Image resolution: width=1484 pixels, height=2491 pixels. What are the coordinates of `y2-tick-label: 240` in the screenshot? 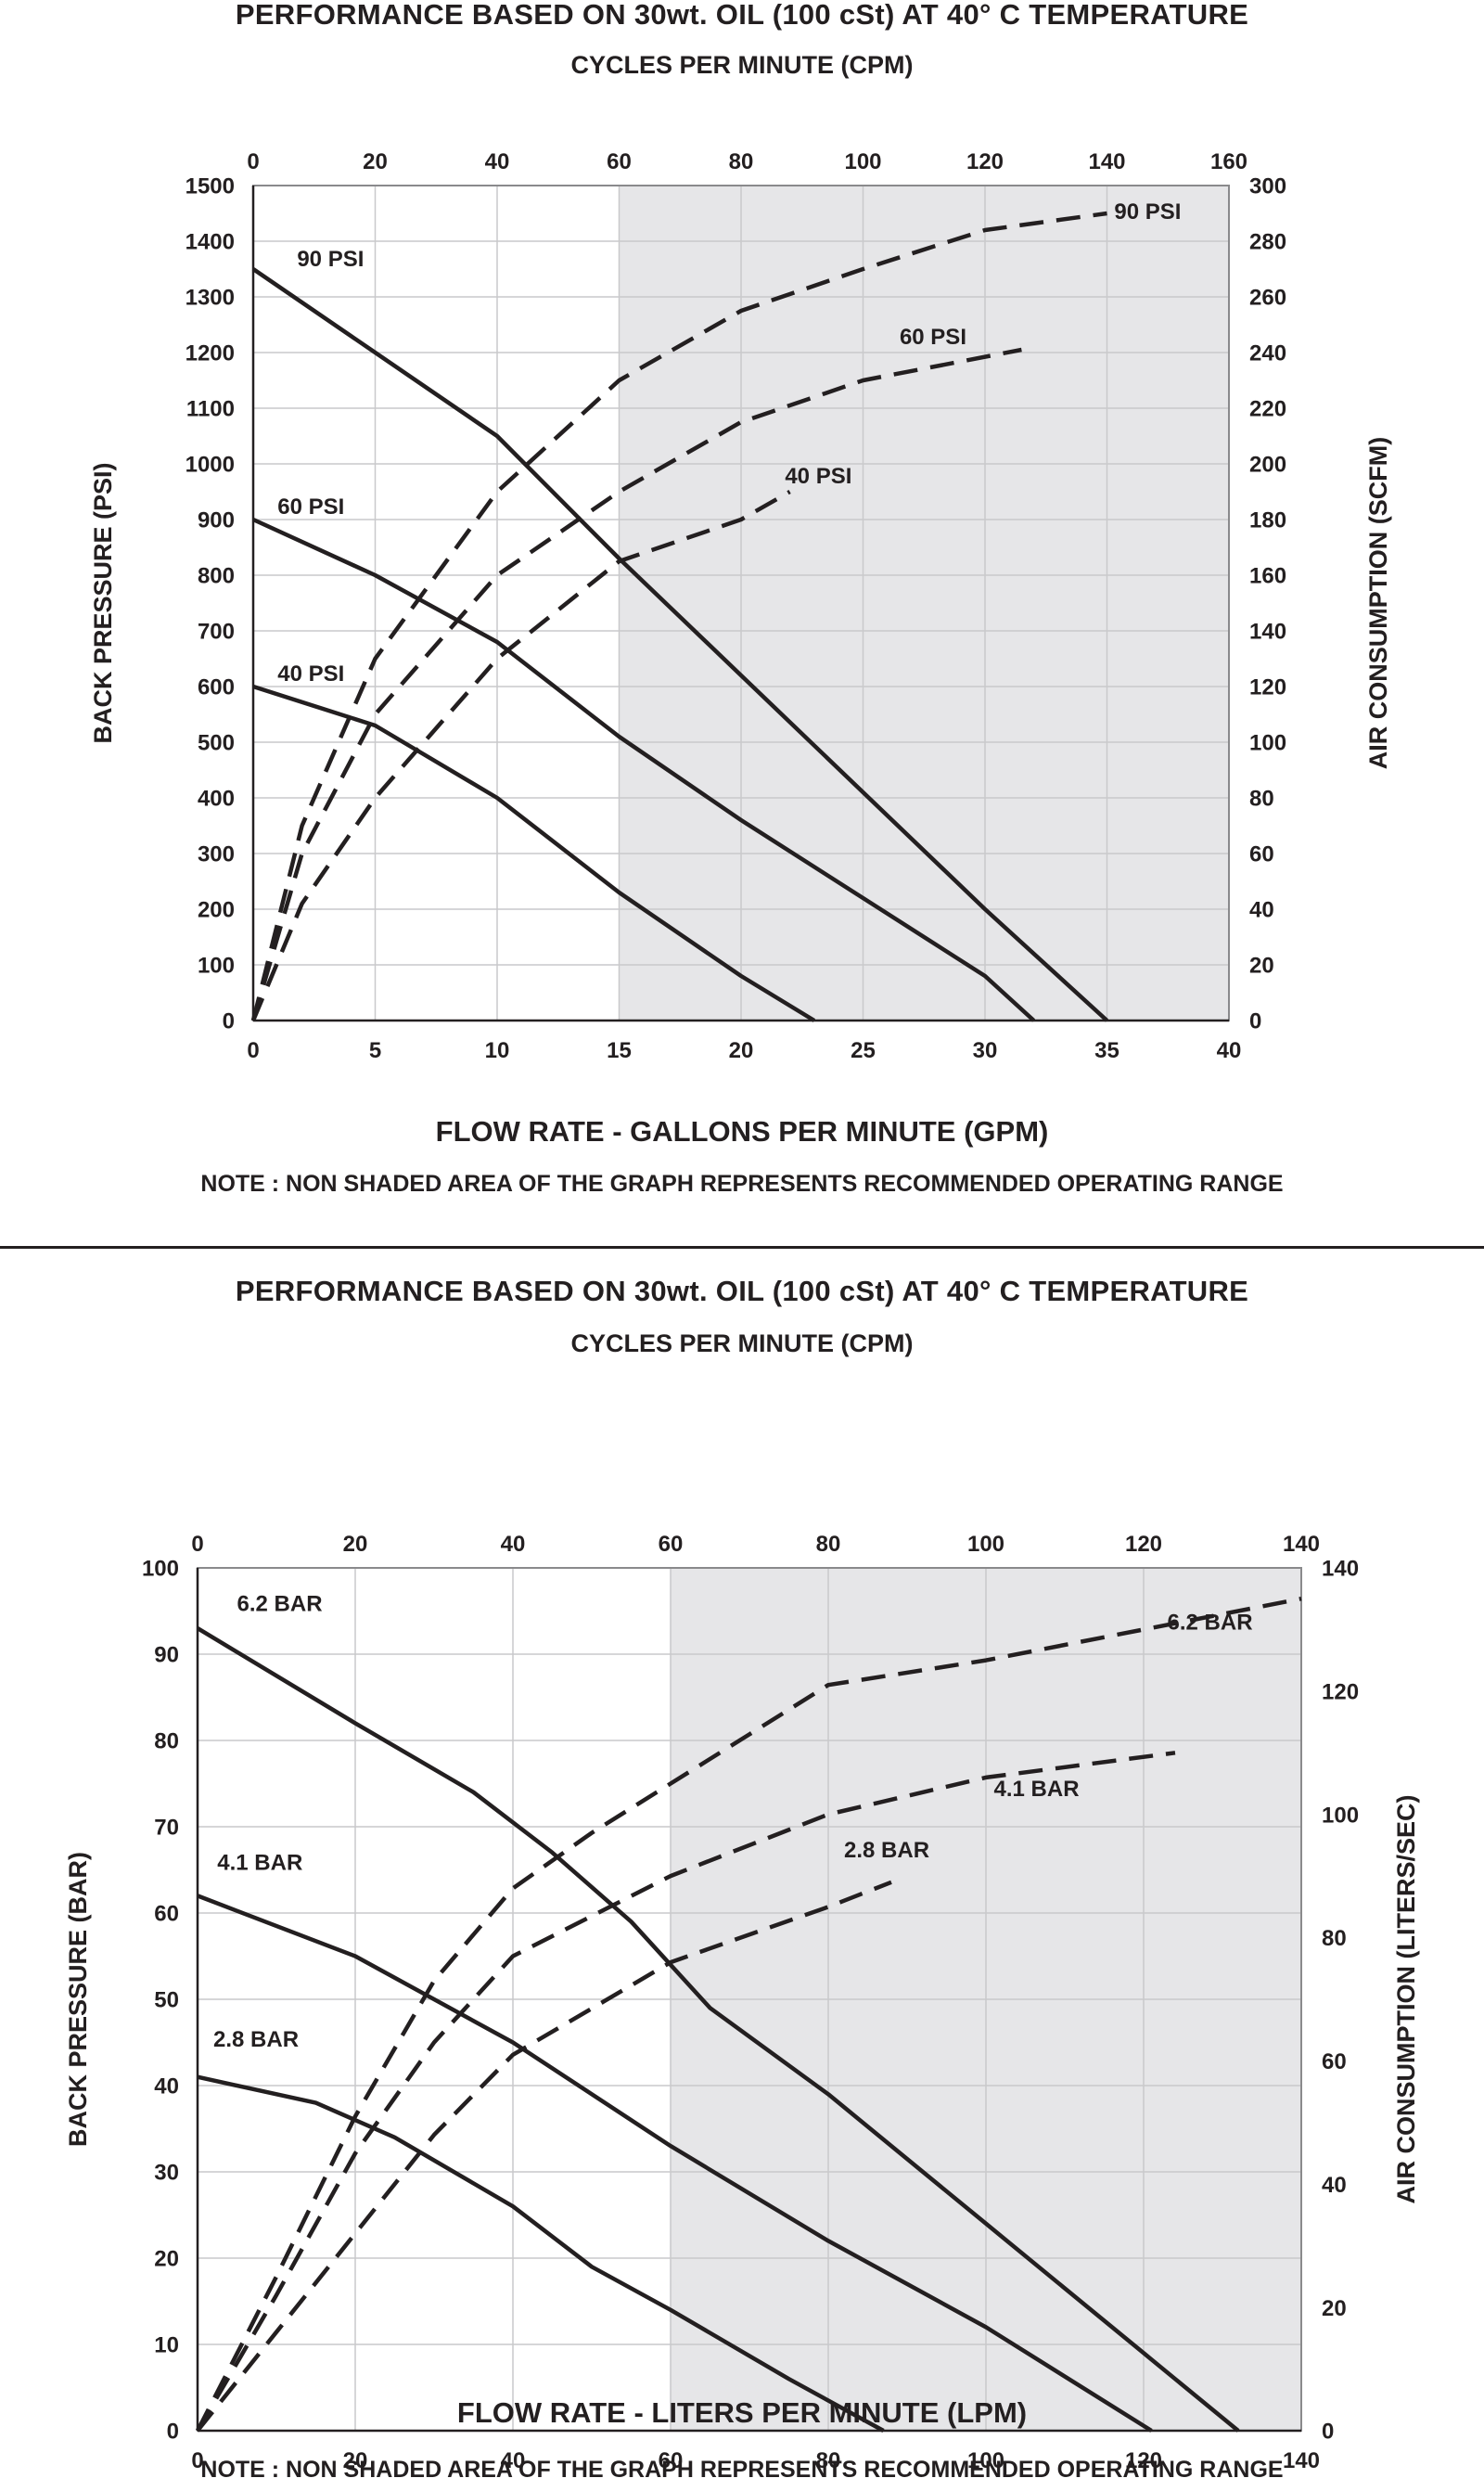 It's located at (1267, 353).